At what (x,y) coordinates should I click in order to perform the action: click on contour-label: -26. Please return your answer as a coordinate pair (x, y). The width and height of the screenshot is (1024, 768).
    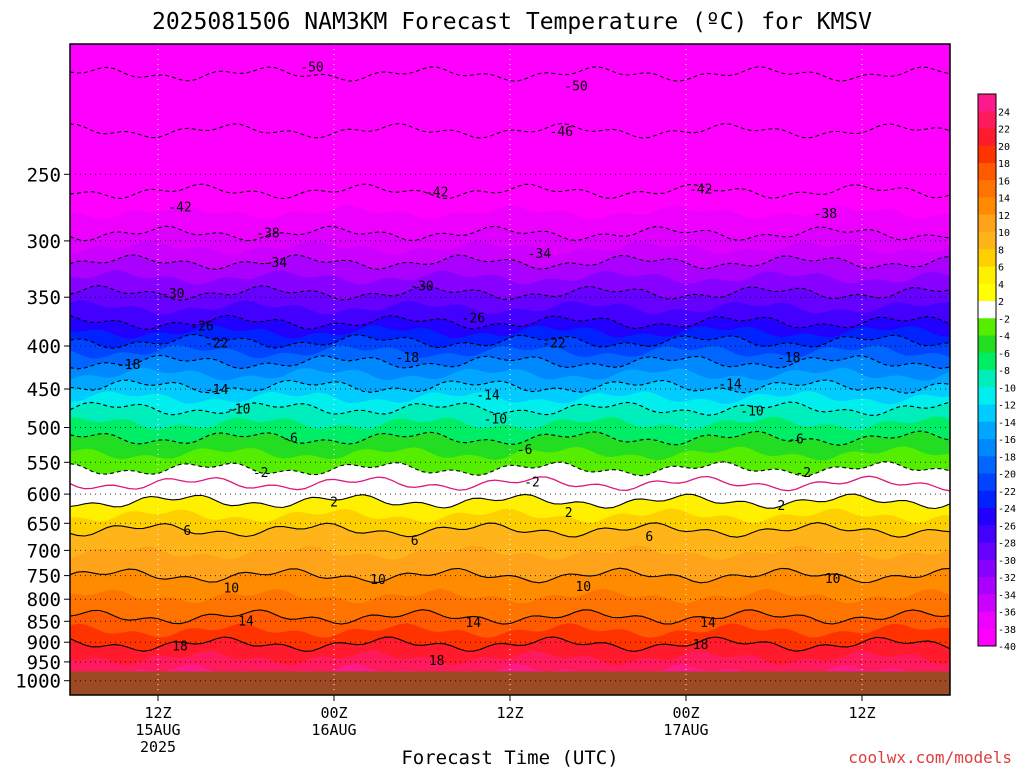
    Looking at the image, I should click on (473, 319).